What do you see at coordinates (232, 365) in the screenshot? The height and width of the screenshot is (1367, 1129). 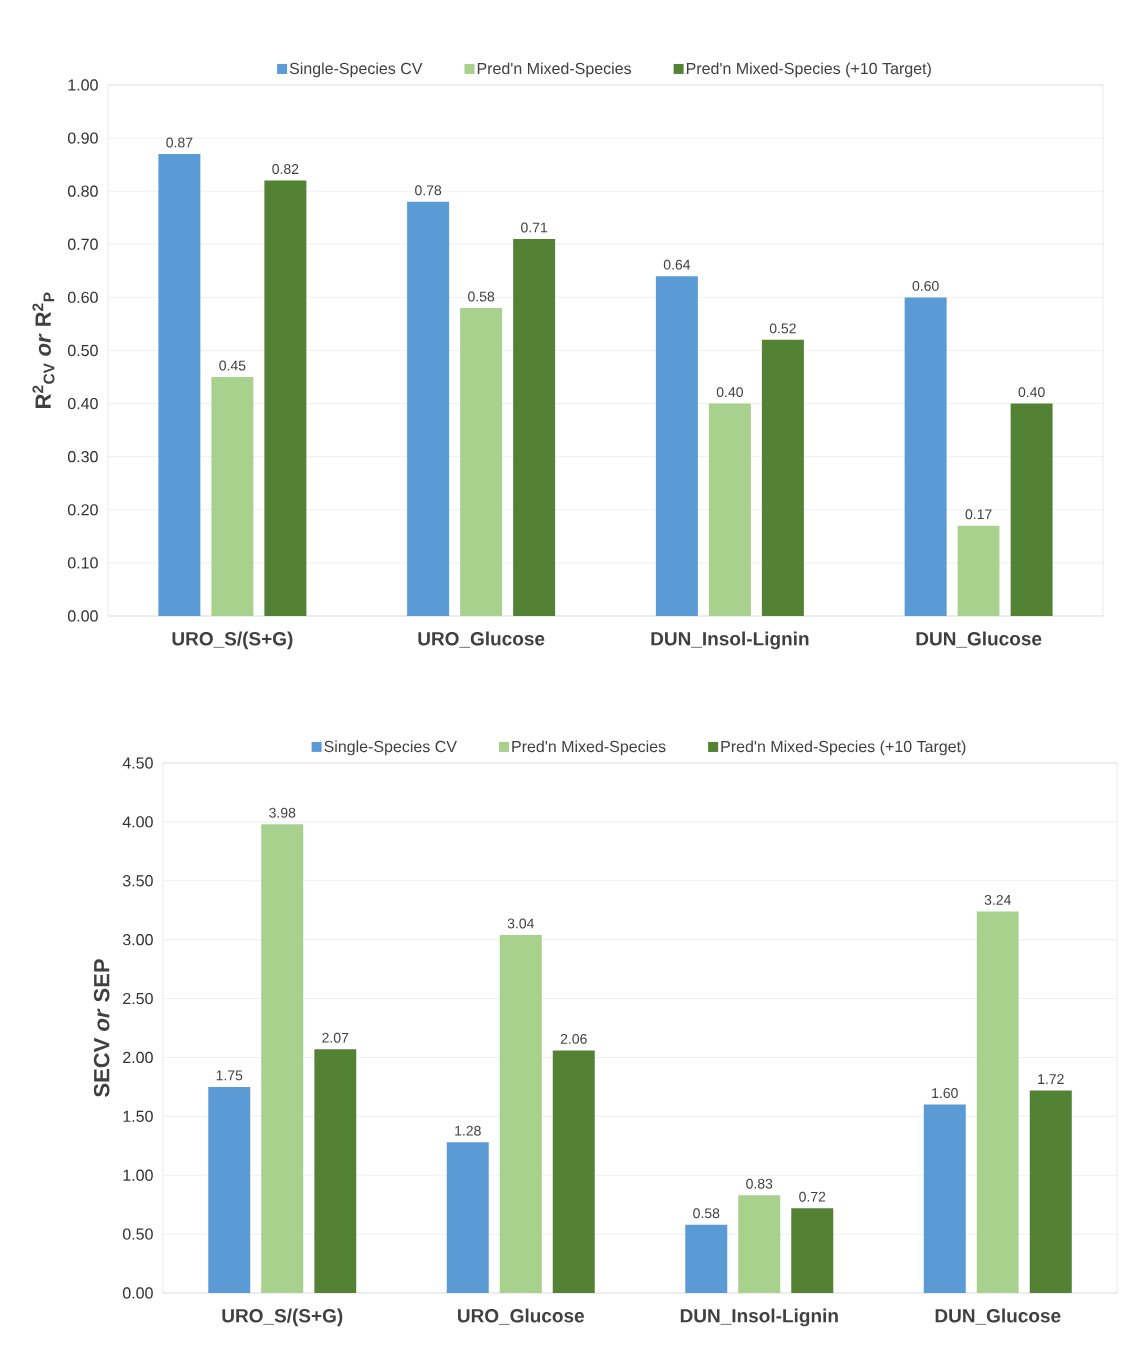 I see `data-label: 0.45` at bounding box center [232, 365].